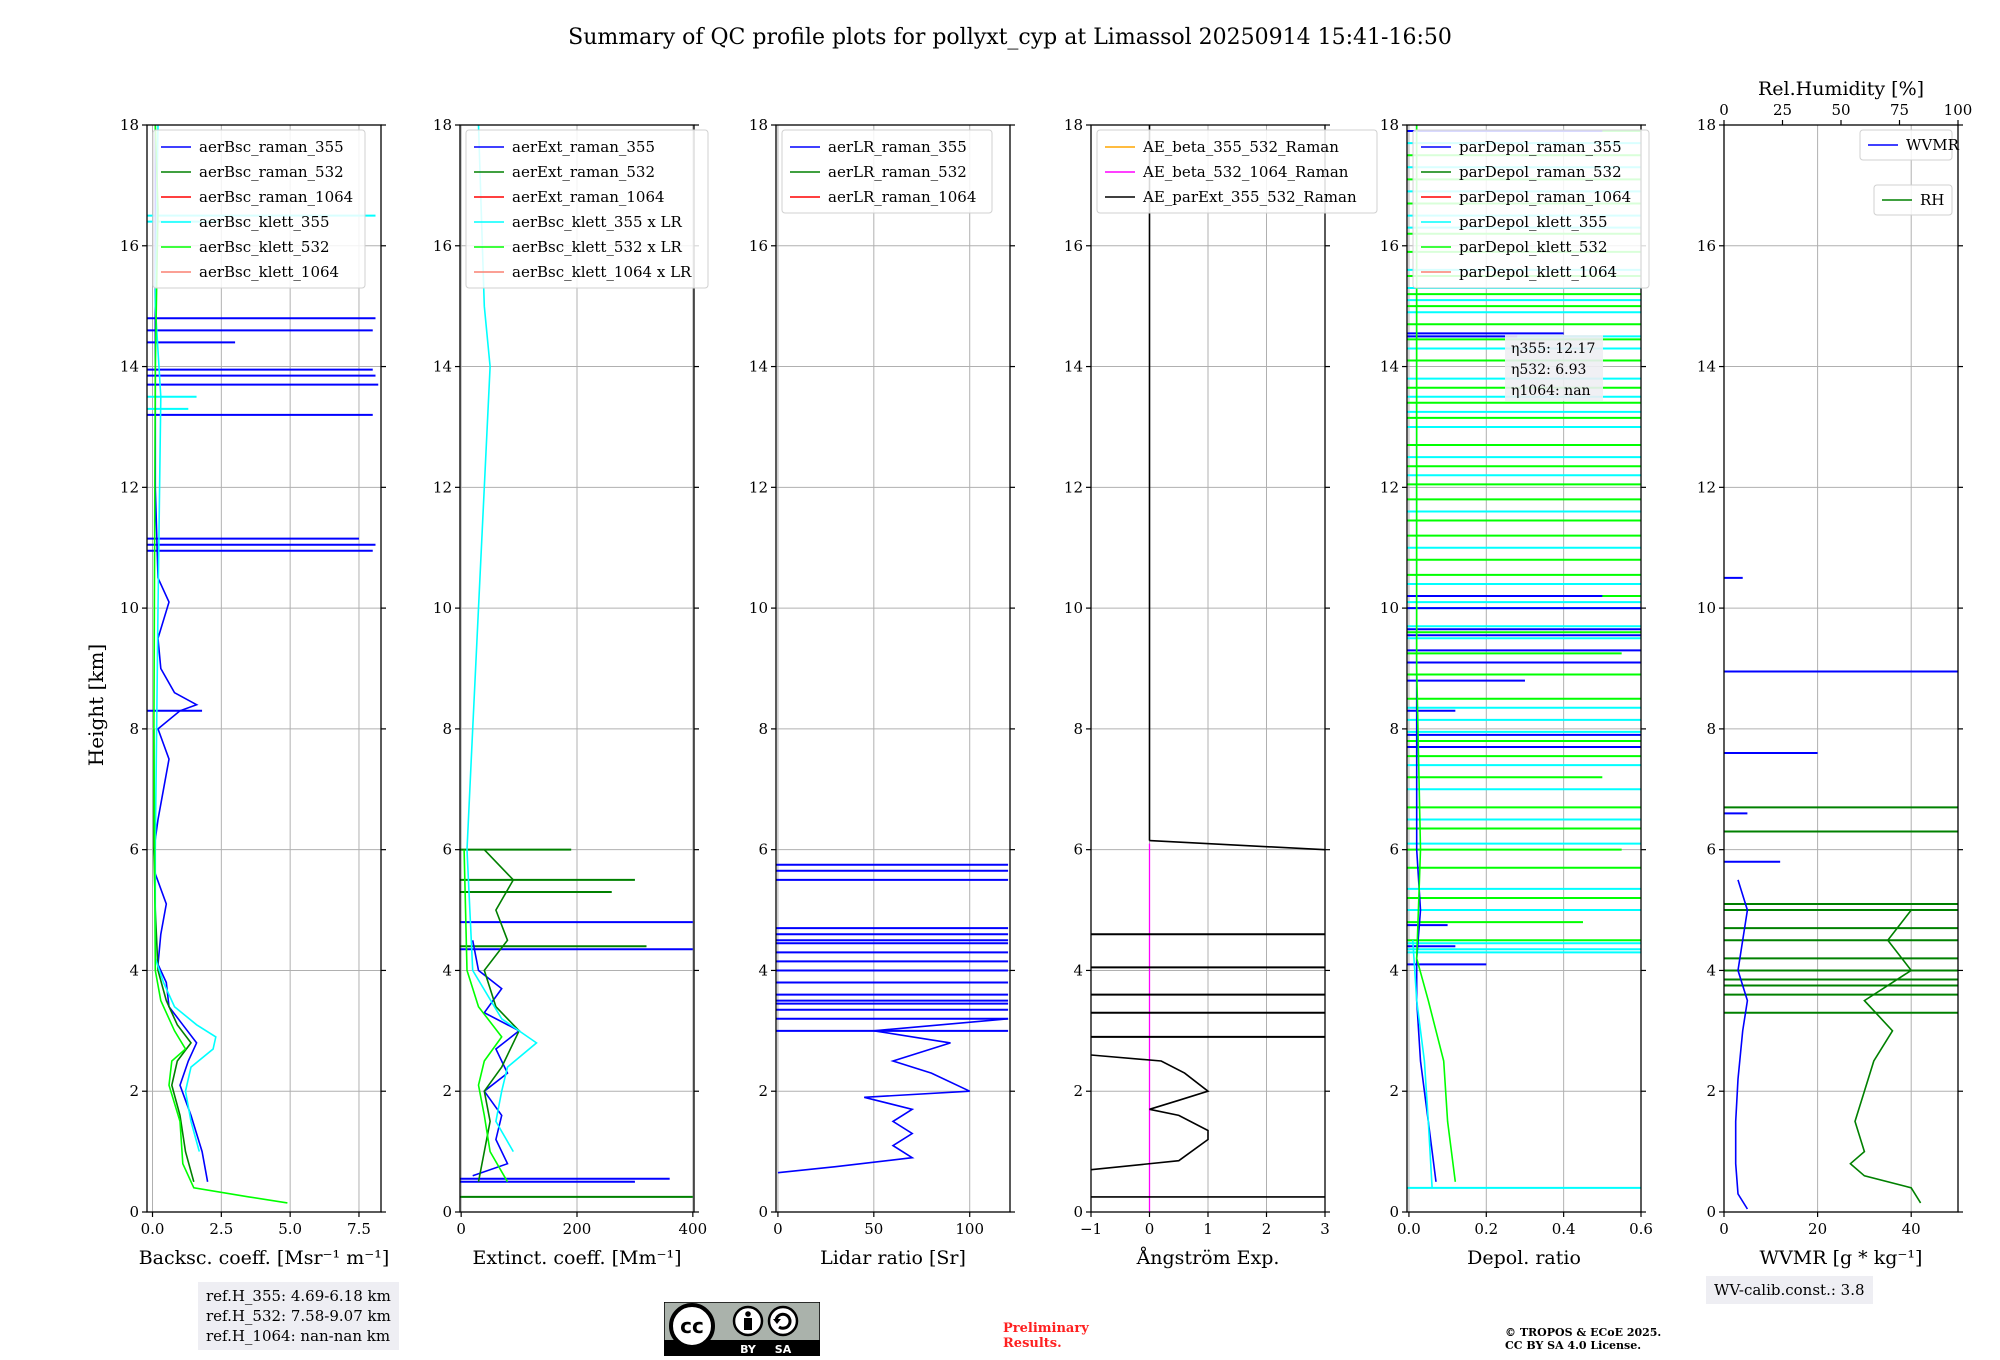 The height and width of the screenshot is (1360, 2000). I want to click on legend-label: aerExt_raman_355, so click(583, 147).